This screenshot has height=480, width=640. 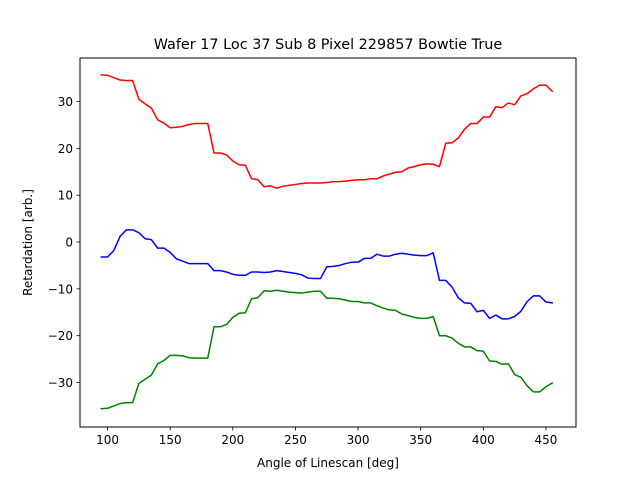 I want to click on x-axis-label: Angle of Linescan [deg], so click(x=328, y=463).